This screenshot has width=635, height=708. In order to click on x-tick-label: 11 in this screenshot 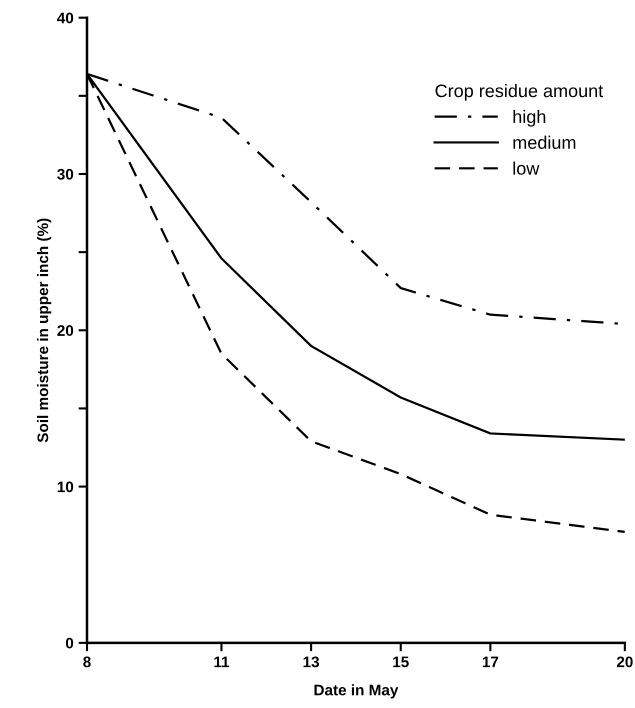, I will do `click(222, 662)`.